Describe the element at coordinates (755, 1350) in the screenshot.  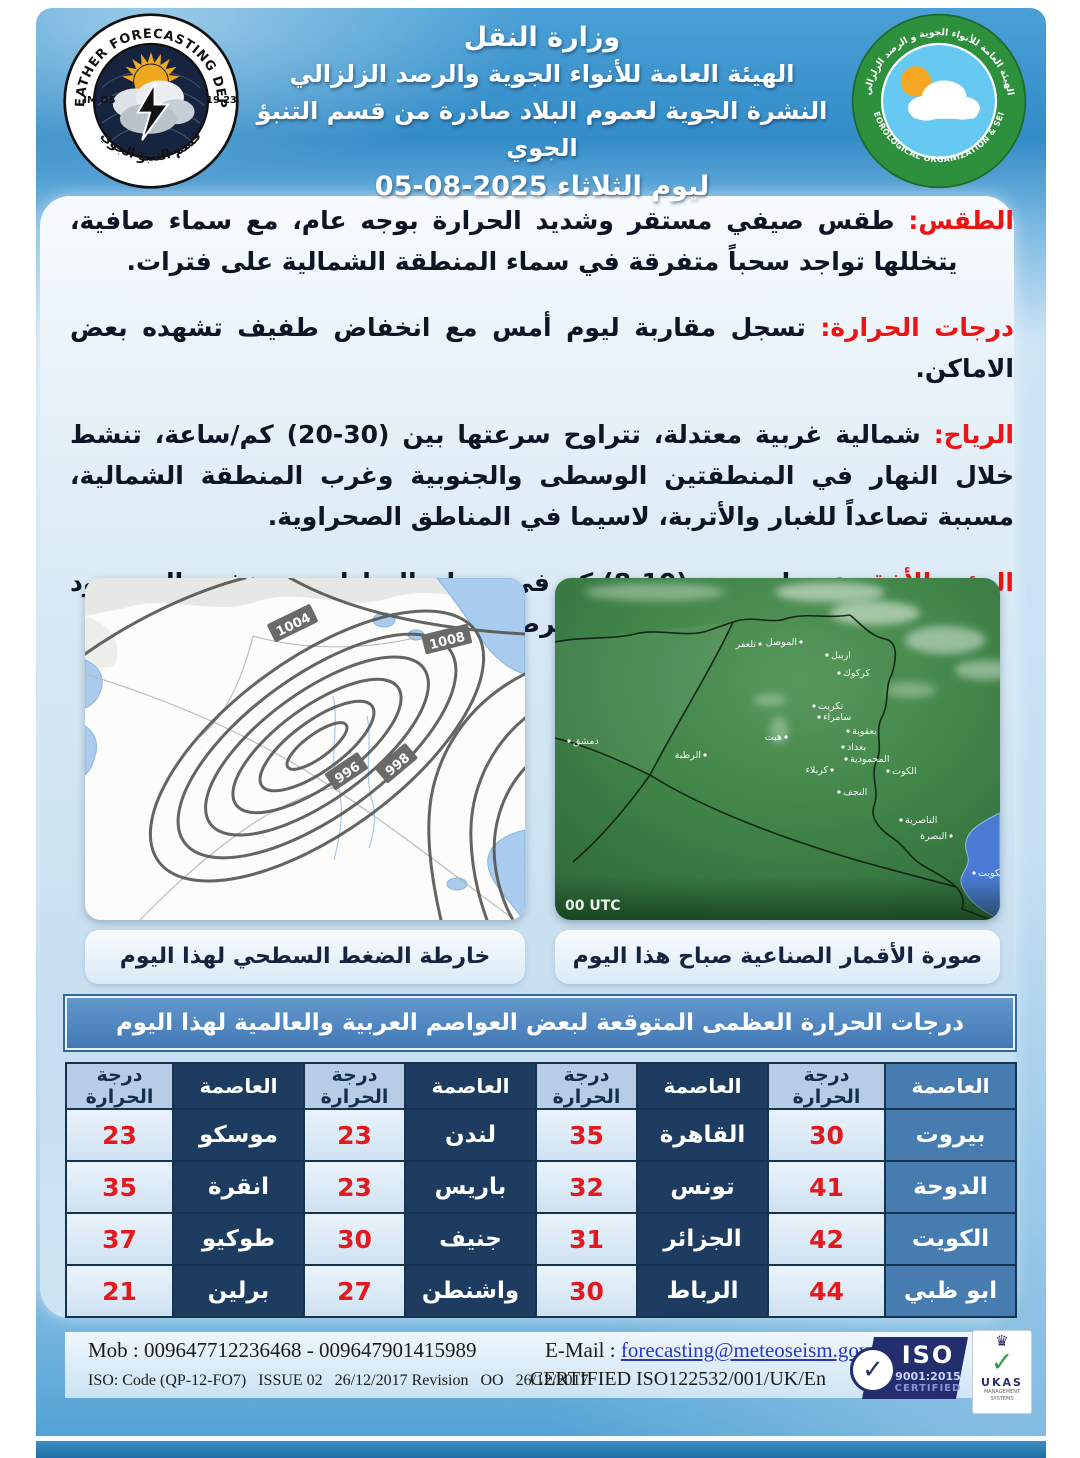
I see `email-link: forecasting@meteoseism.gov.iq` at that location.